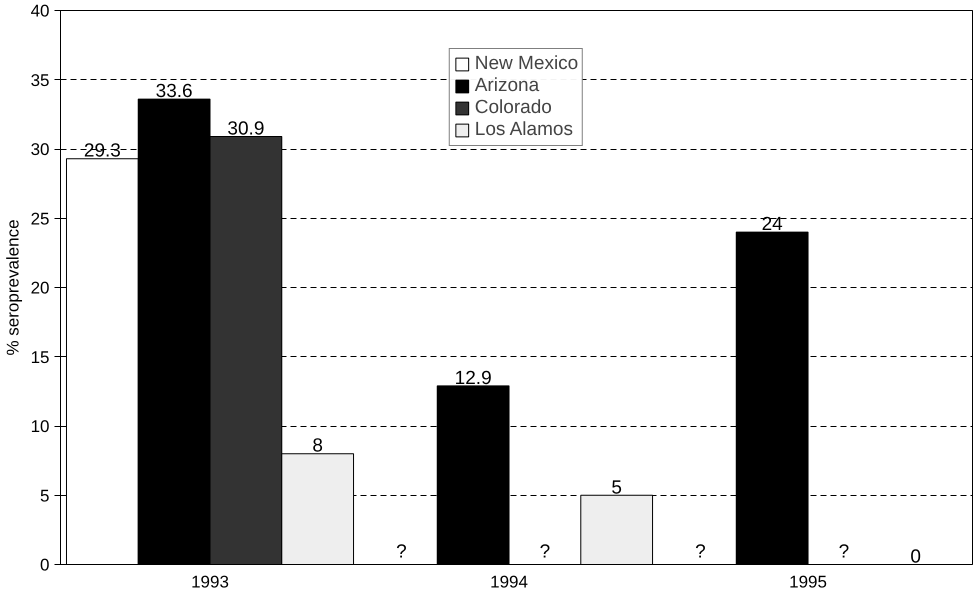 The height and width of the screenshot is (590, 977). What do you see at coordinates (773, 225) in the screenshot?
I see `data-label: 24` at bounding box center [773, 225].